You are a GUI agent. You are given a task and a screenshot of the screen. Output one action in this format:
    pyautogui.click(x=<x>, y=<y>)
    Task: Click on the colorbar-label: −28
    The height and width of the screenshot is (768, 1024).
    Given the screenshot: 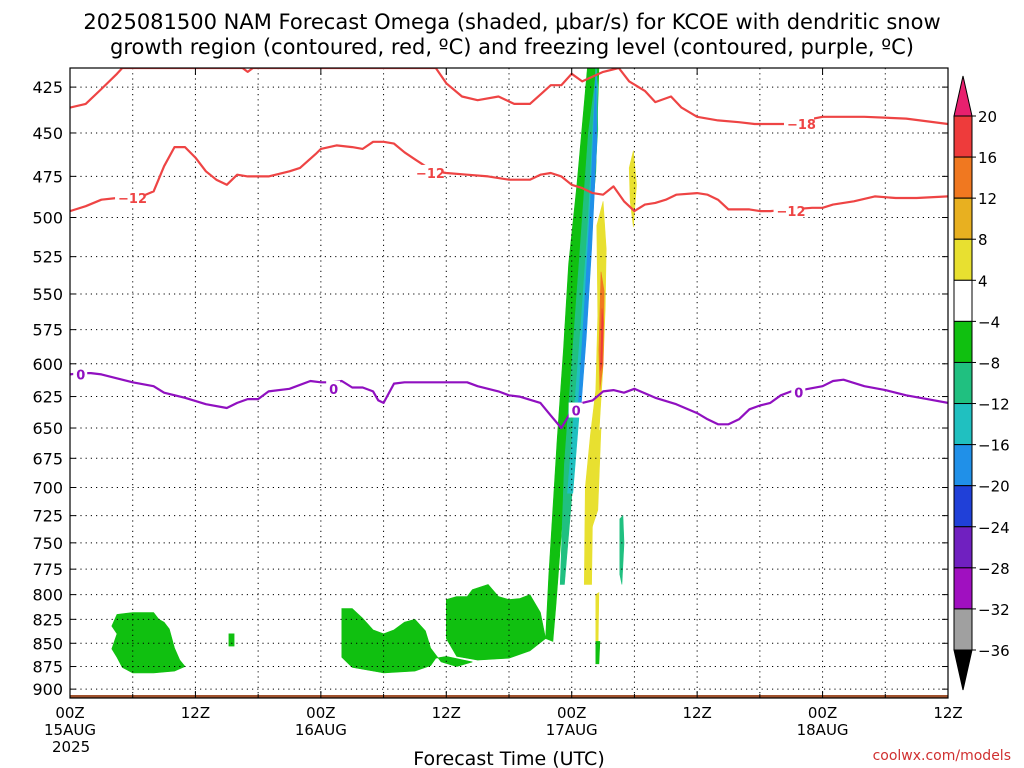 What is the action you would take?
    pyautogui.click(x=994, y=569)
    